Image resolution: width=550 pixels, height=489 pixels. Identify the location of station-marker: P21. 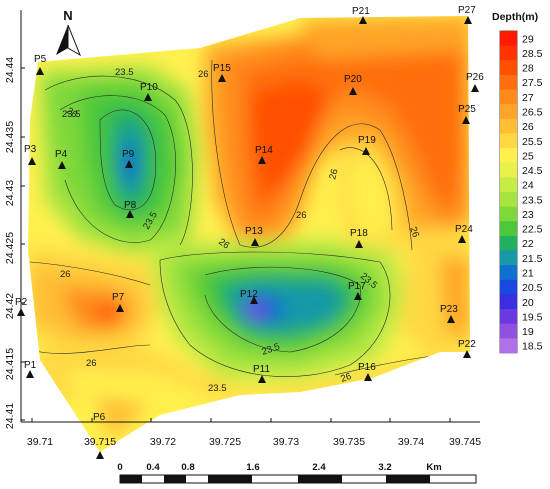
(361, 15).